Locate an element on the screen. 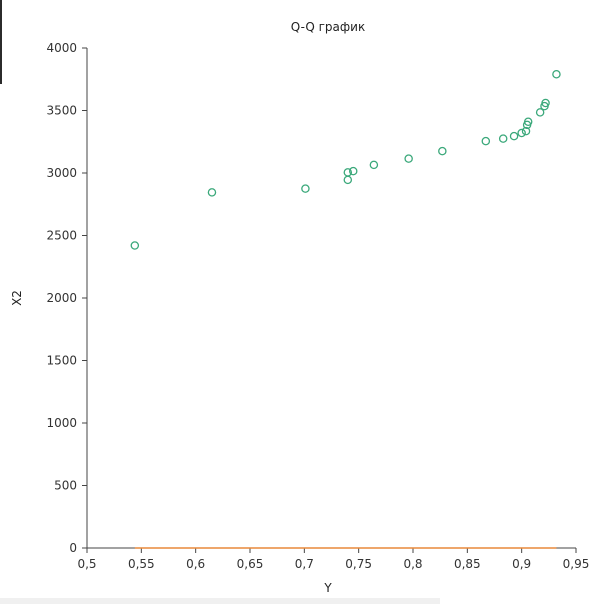 Image resolution: width=595 pixels, height=604 pixels. x-tick-label: 0,65 is located at coordinates (250, 564).